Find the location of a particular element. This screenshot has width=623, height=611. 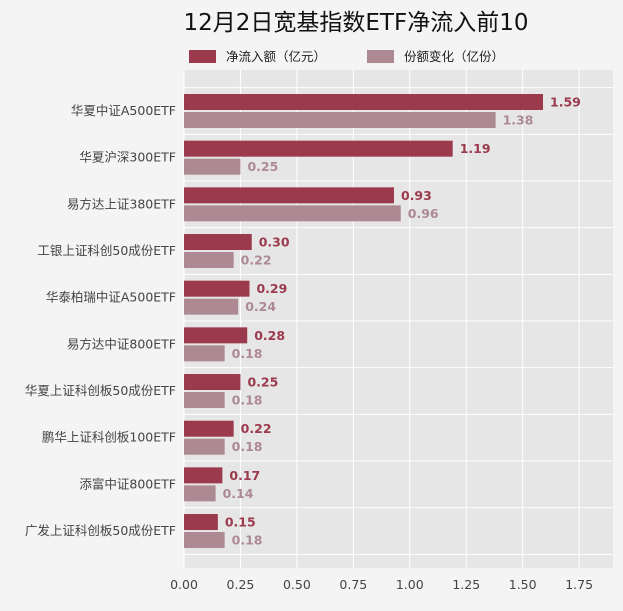

value-label-net-inflow: 1.19 is located at coordinates (475, 148).